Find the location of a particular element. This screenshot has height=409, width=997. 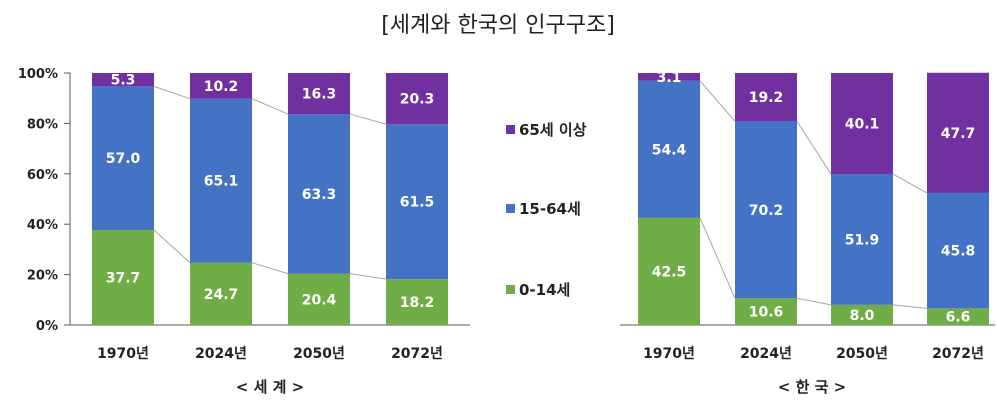

y-tick-label: 40% is located at coordinates (42, 225).